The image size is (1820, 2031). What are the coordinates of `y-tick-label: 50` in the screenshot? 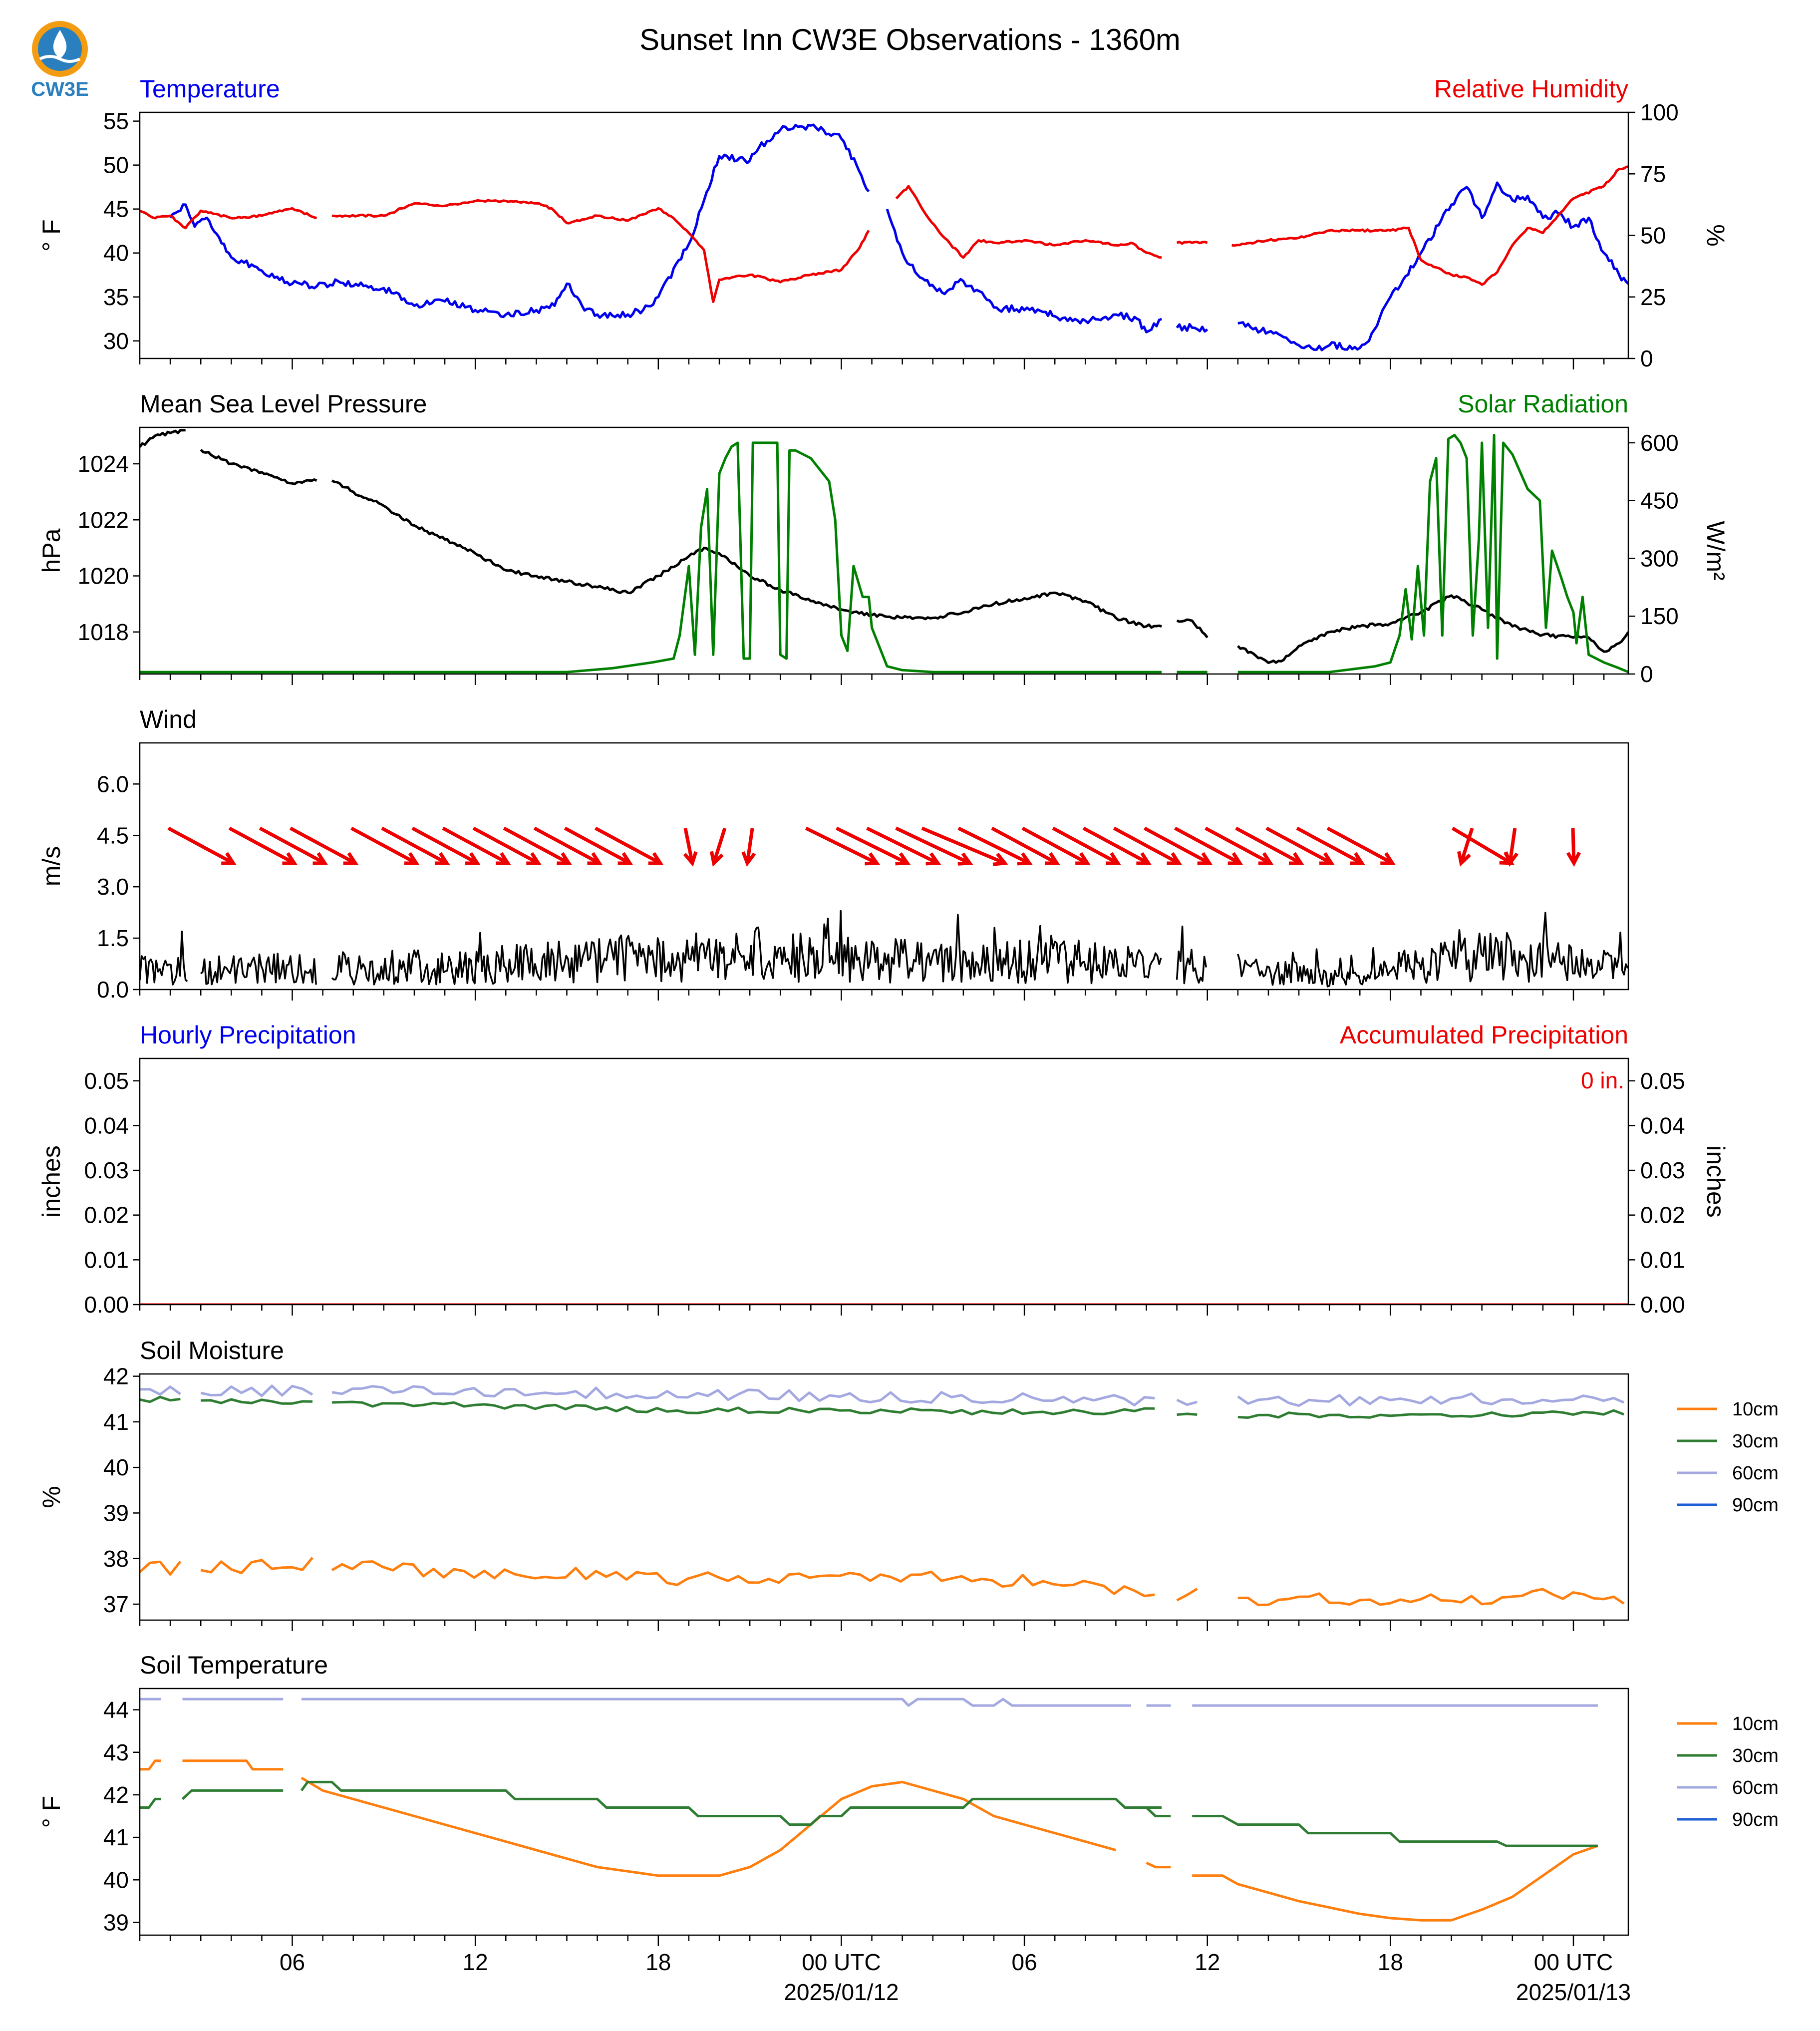 It's located at (116, 165).